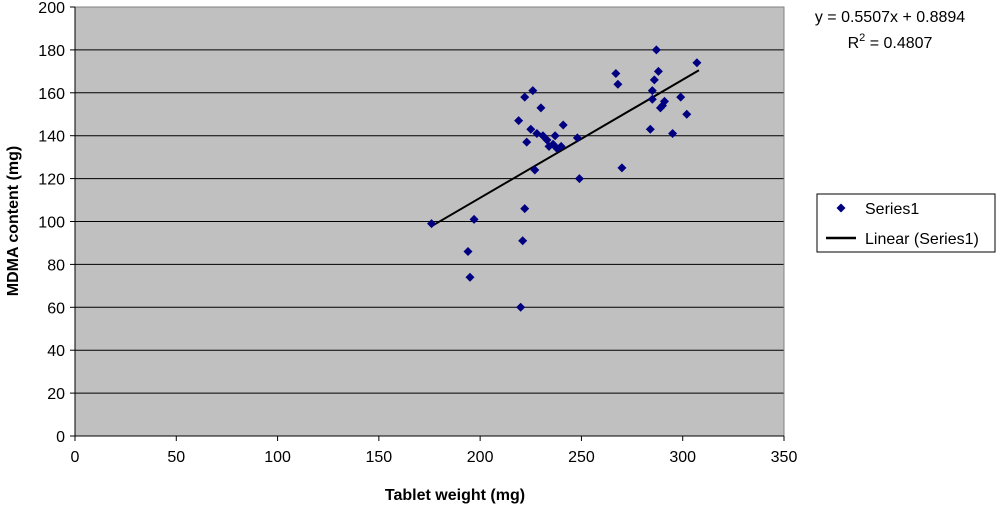  What do you see at coordinates (51, 137) in the screenshot?
I see `y-tick-label-140: 140` at bounding box center [51, 137].